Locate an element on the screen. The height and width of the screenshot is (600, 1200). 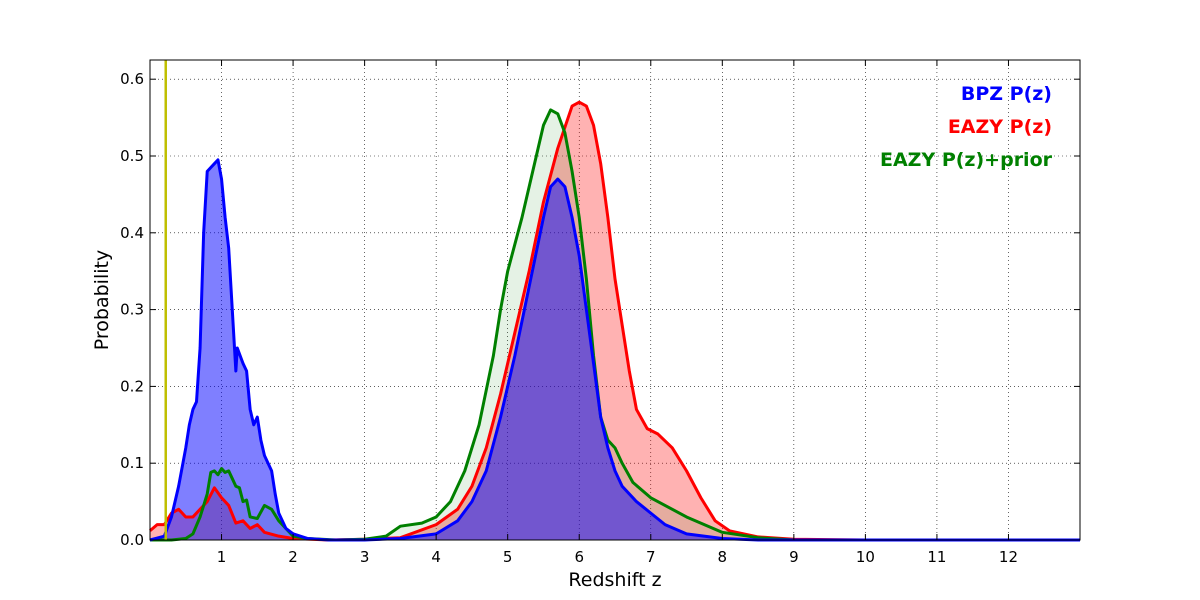
legend-entry: EAZY P(z) is located at coordinates (1000, 127).